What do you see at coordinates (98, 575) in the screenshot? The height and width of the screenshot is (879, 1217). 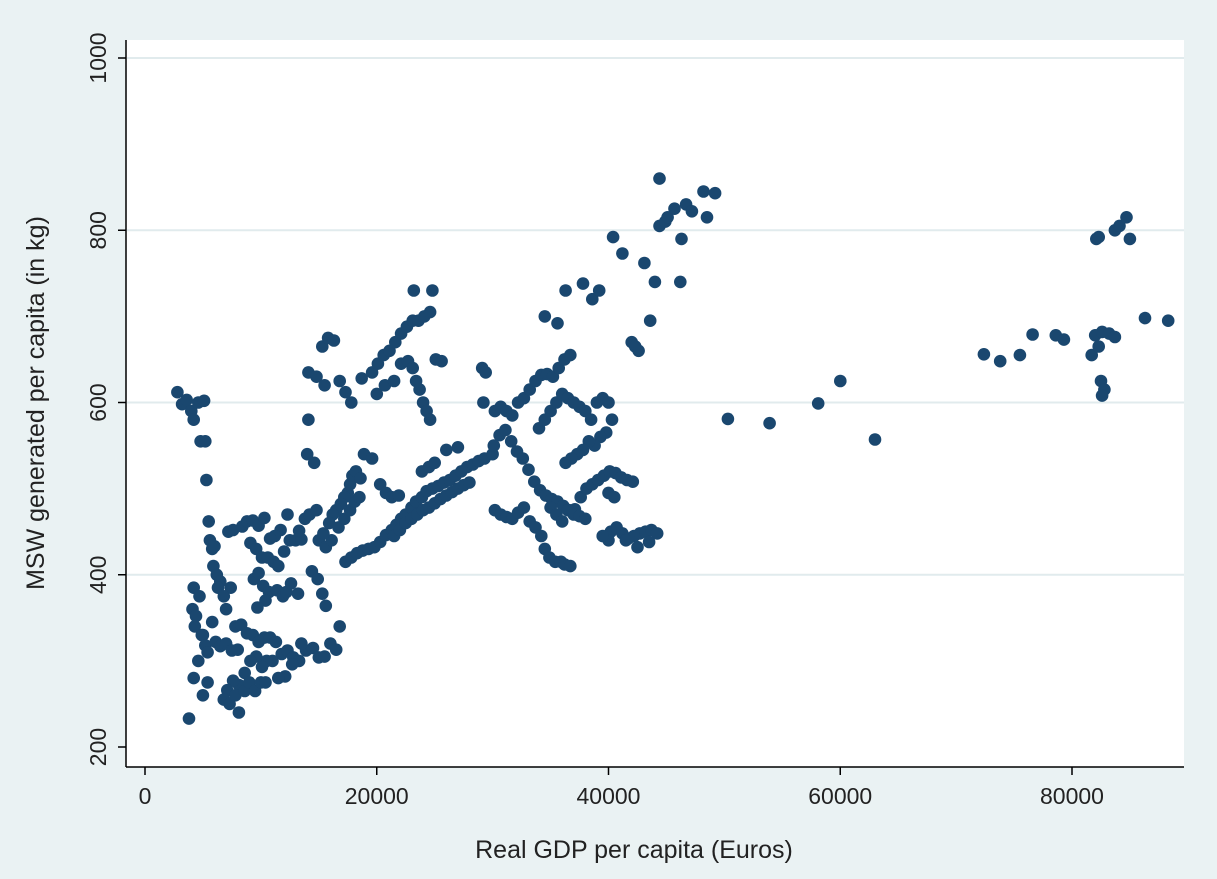 I see `y-tick-label: 400` at bounding box center [98, 575].